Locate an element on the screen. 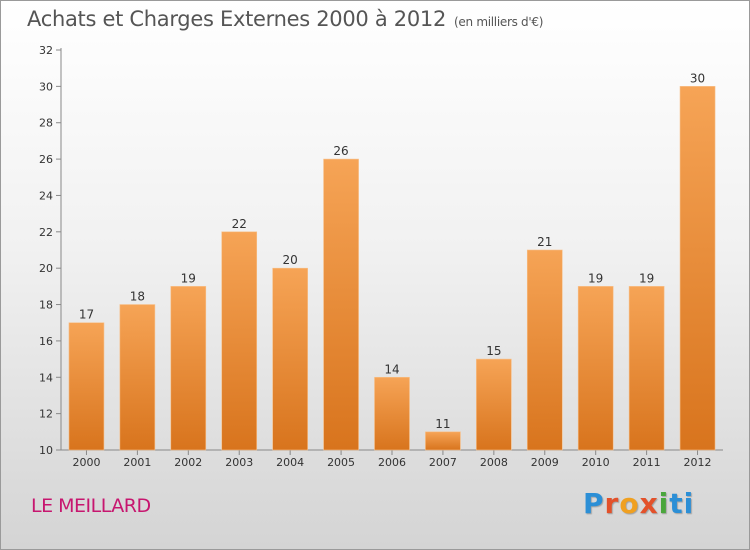 Image resolution: width=750 pixels, height=550 pixels. y-tick-label: 32 is located at coordinates (46, 50).